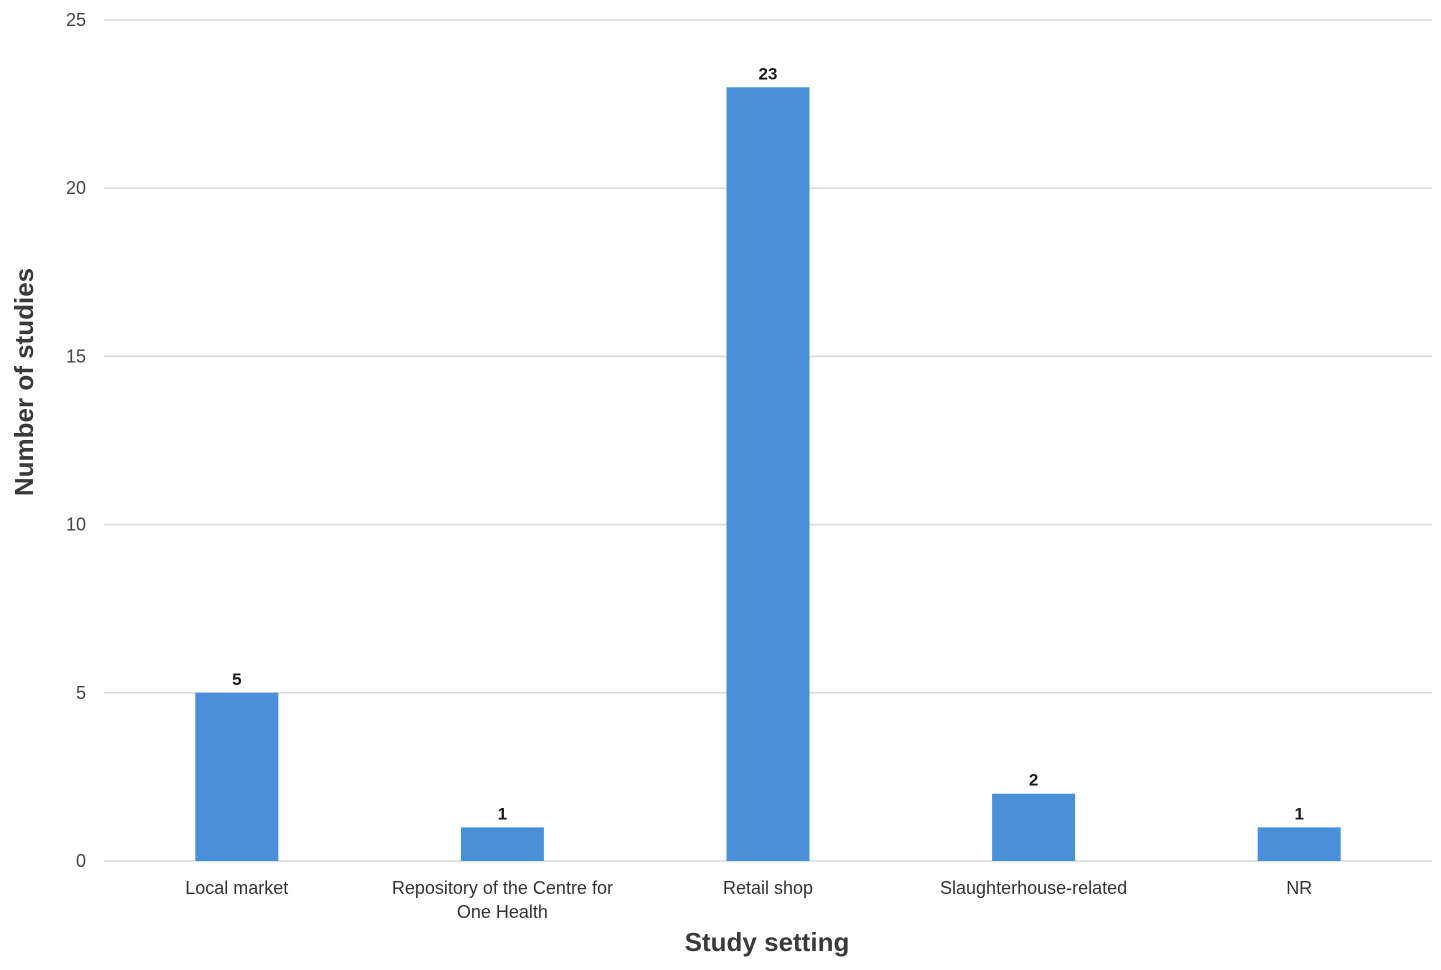 This screenshot has width=1441, height=970. What do you see at coordinates (24, 382) in the screenshot?
I see `y-axis-title: Number of studies` at bounding box center [24, 382].